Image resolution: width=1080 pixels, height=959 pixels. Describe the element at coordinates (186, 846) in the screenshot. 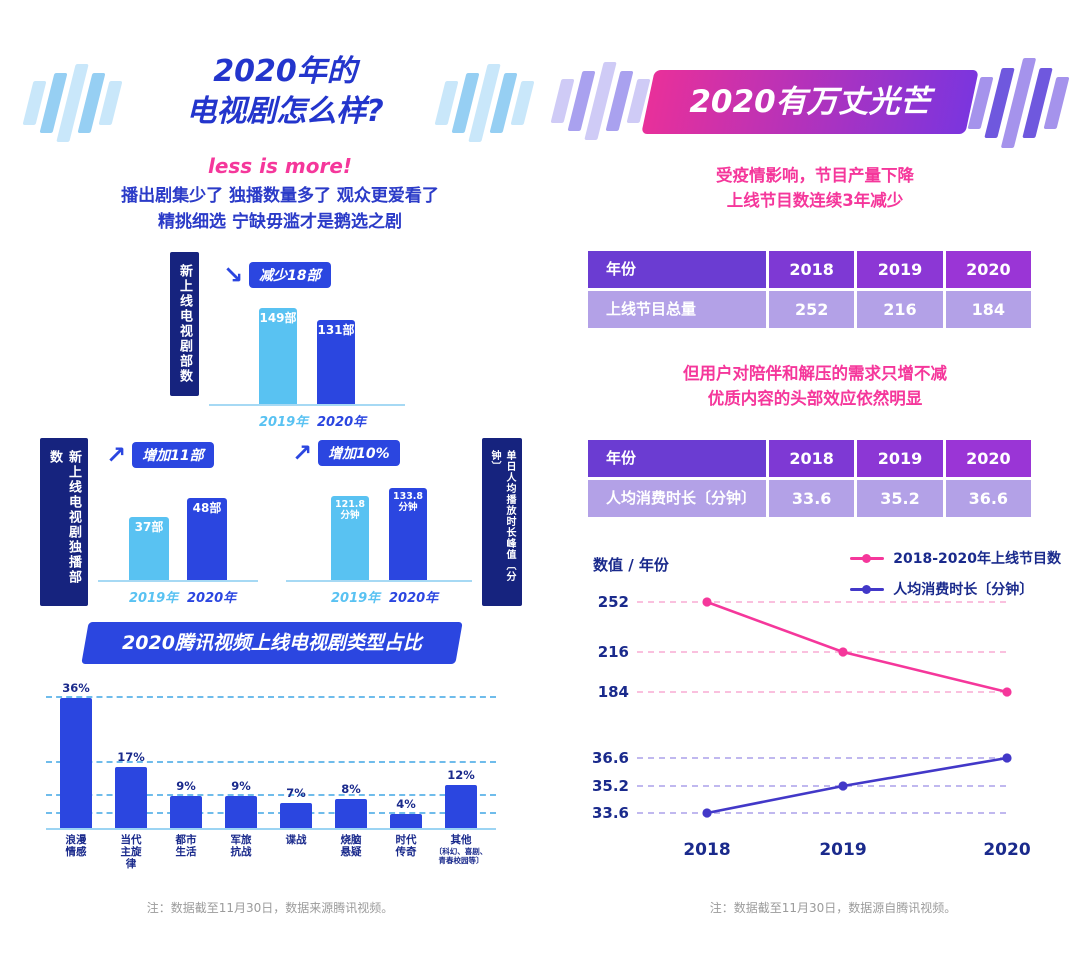

I see `category-label: 都市 生活` at that location.